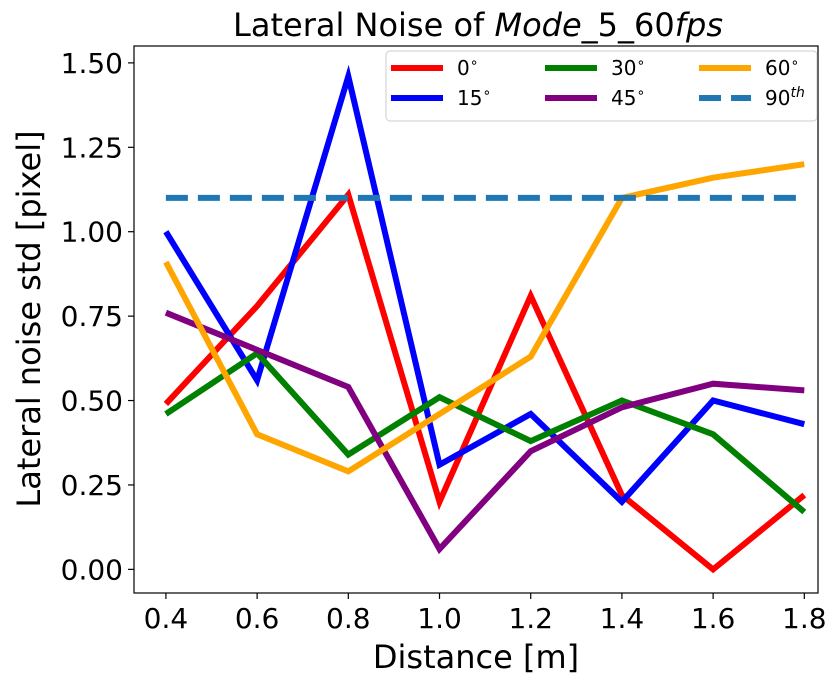 Image resolution: width=830 pixels, height=687 pixels. I want to click on x-tick-label: 0.8, so click(348, 618).